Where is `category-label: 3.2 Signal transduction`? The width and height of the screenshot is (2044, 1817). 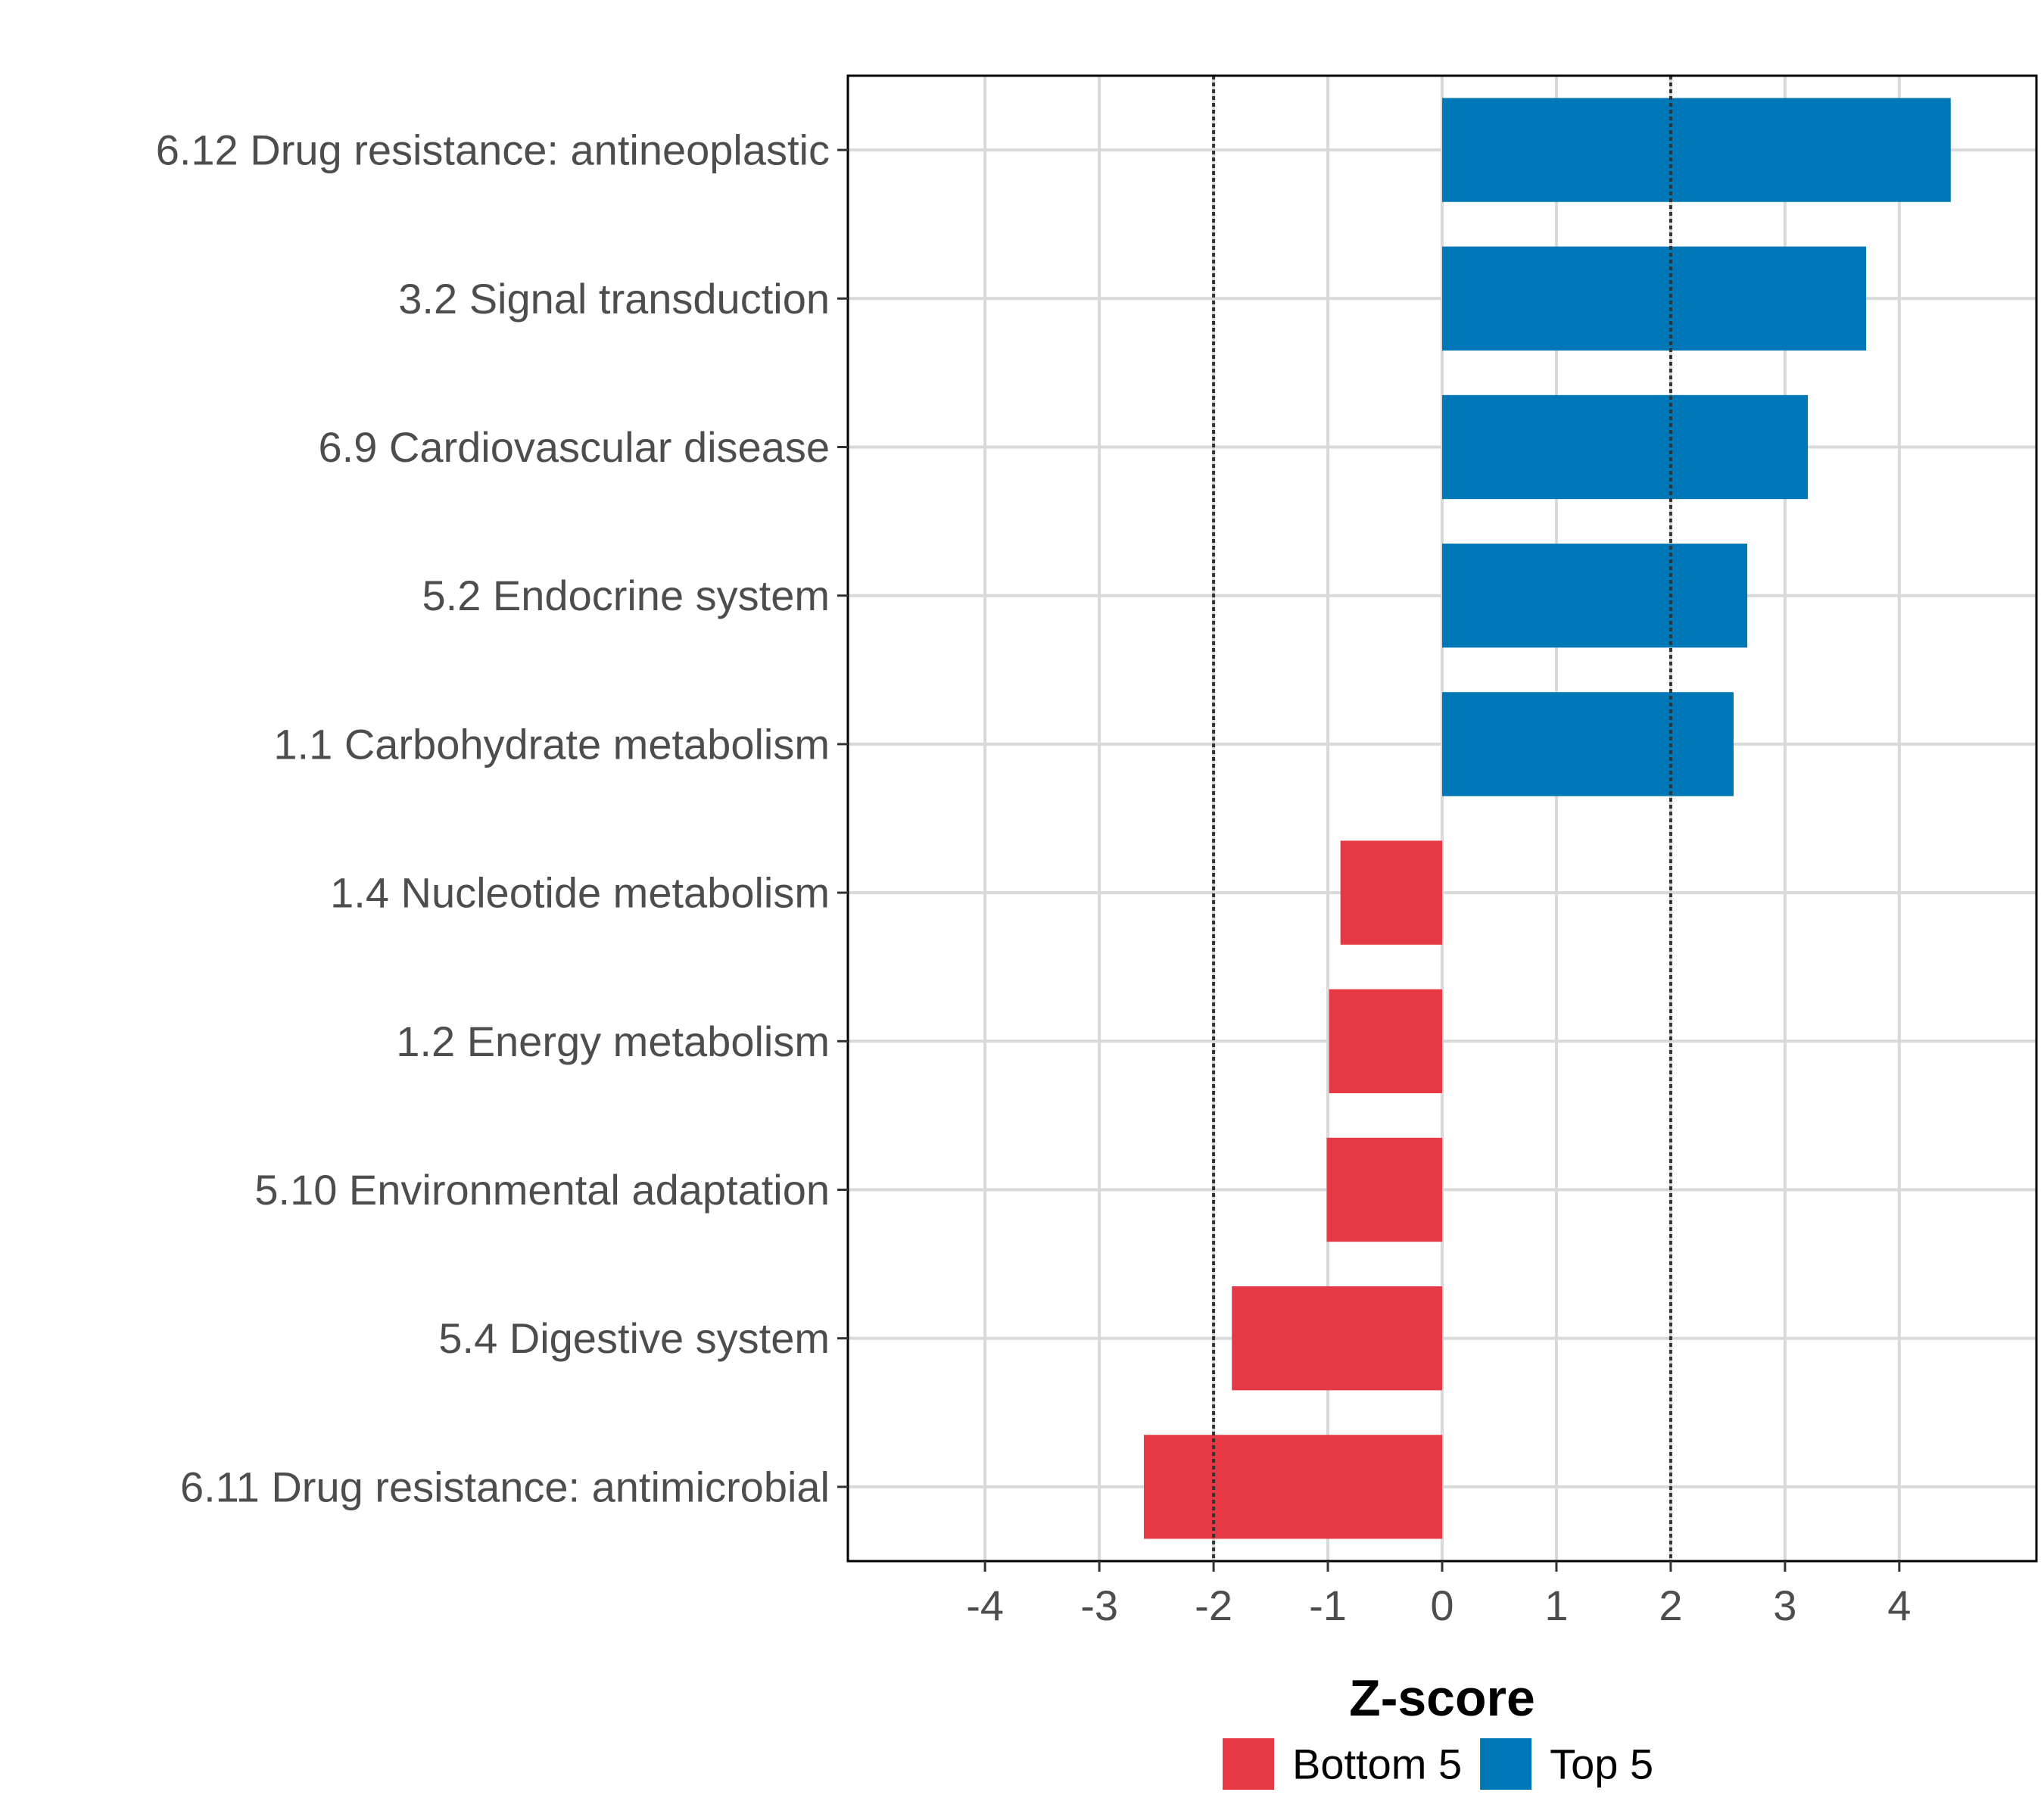 category-label: 3.2 Signal transduction is located at coordinates (614, 299).